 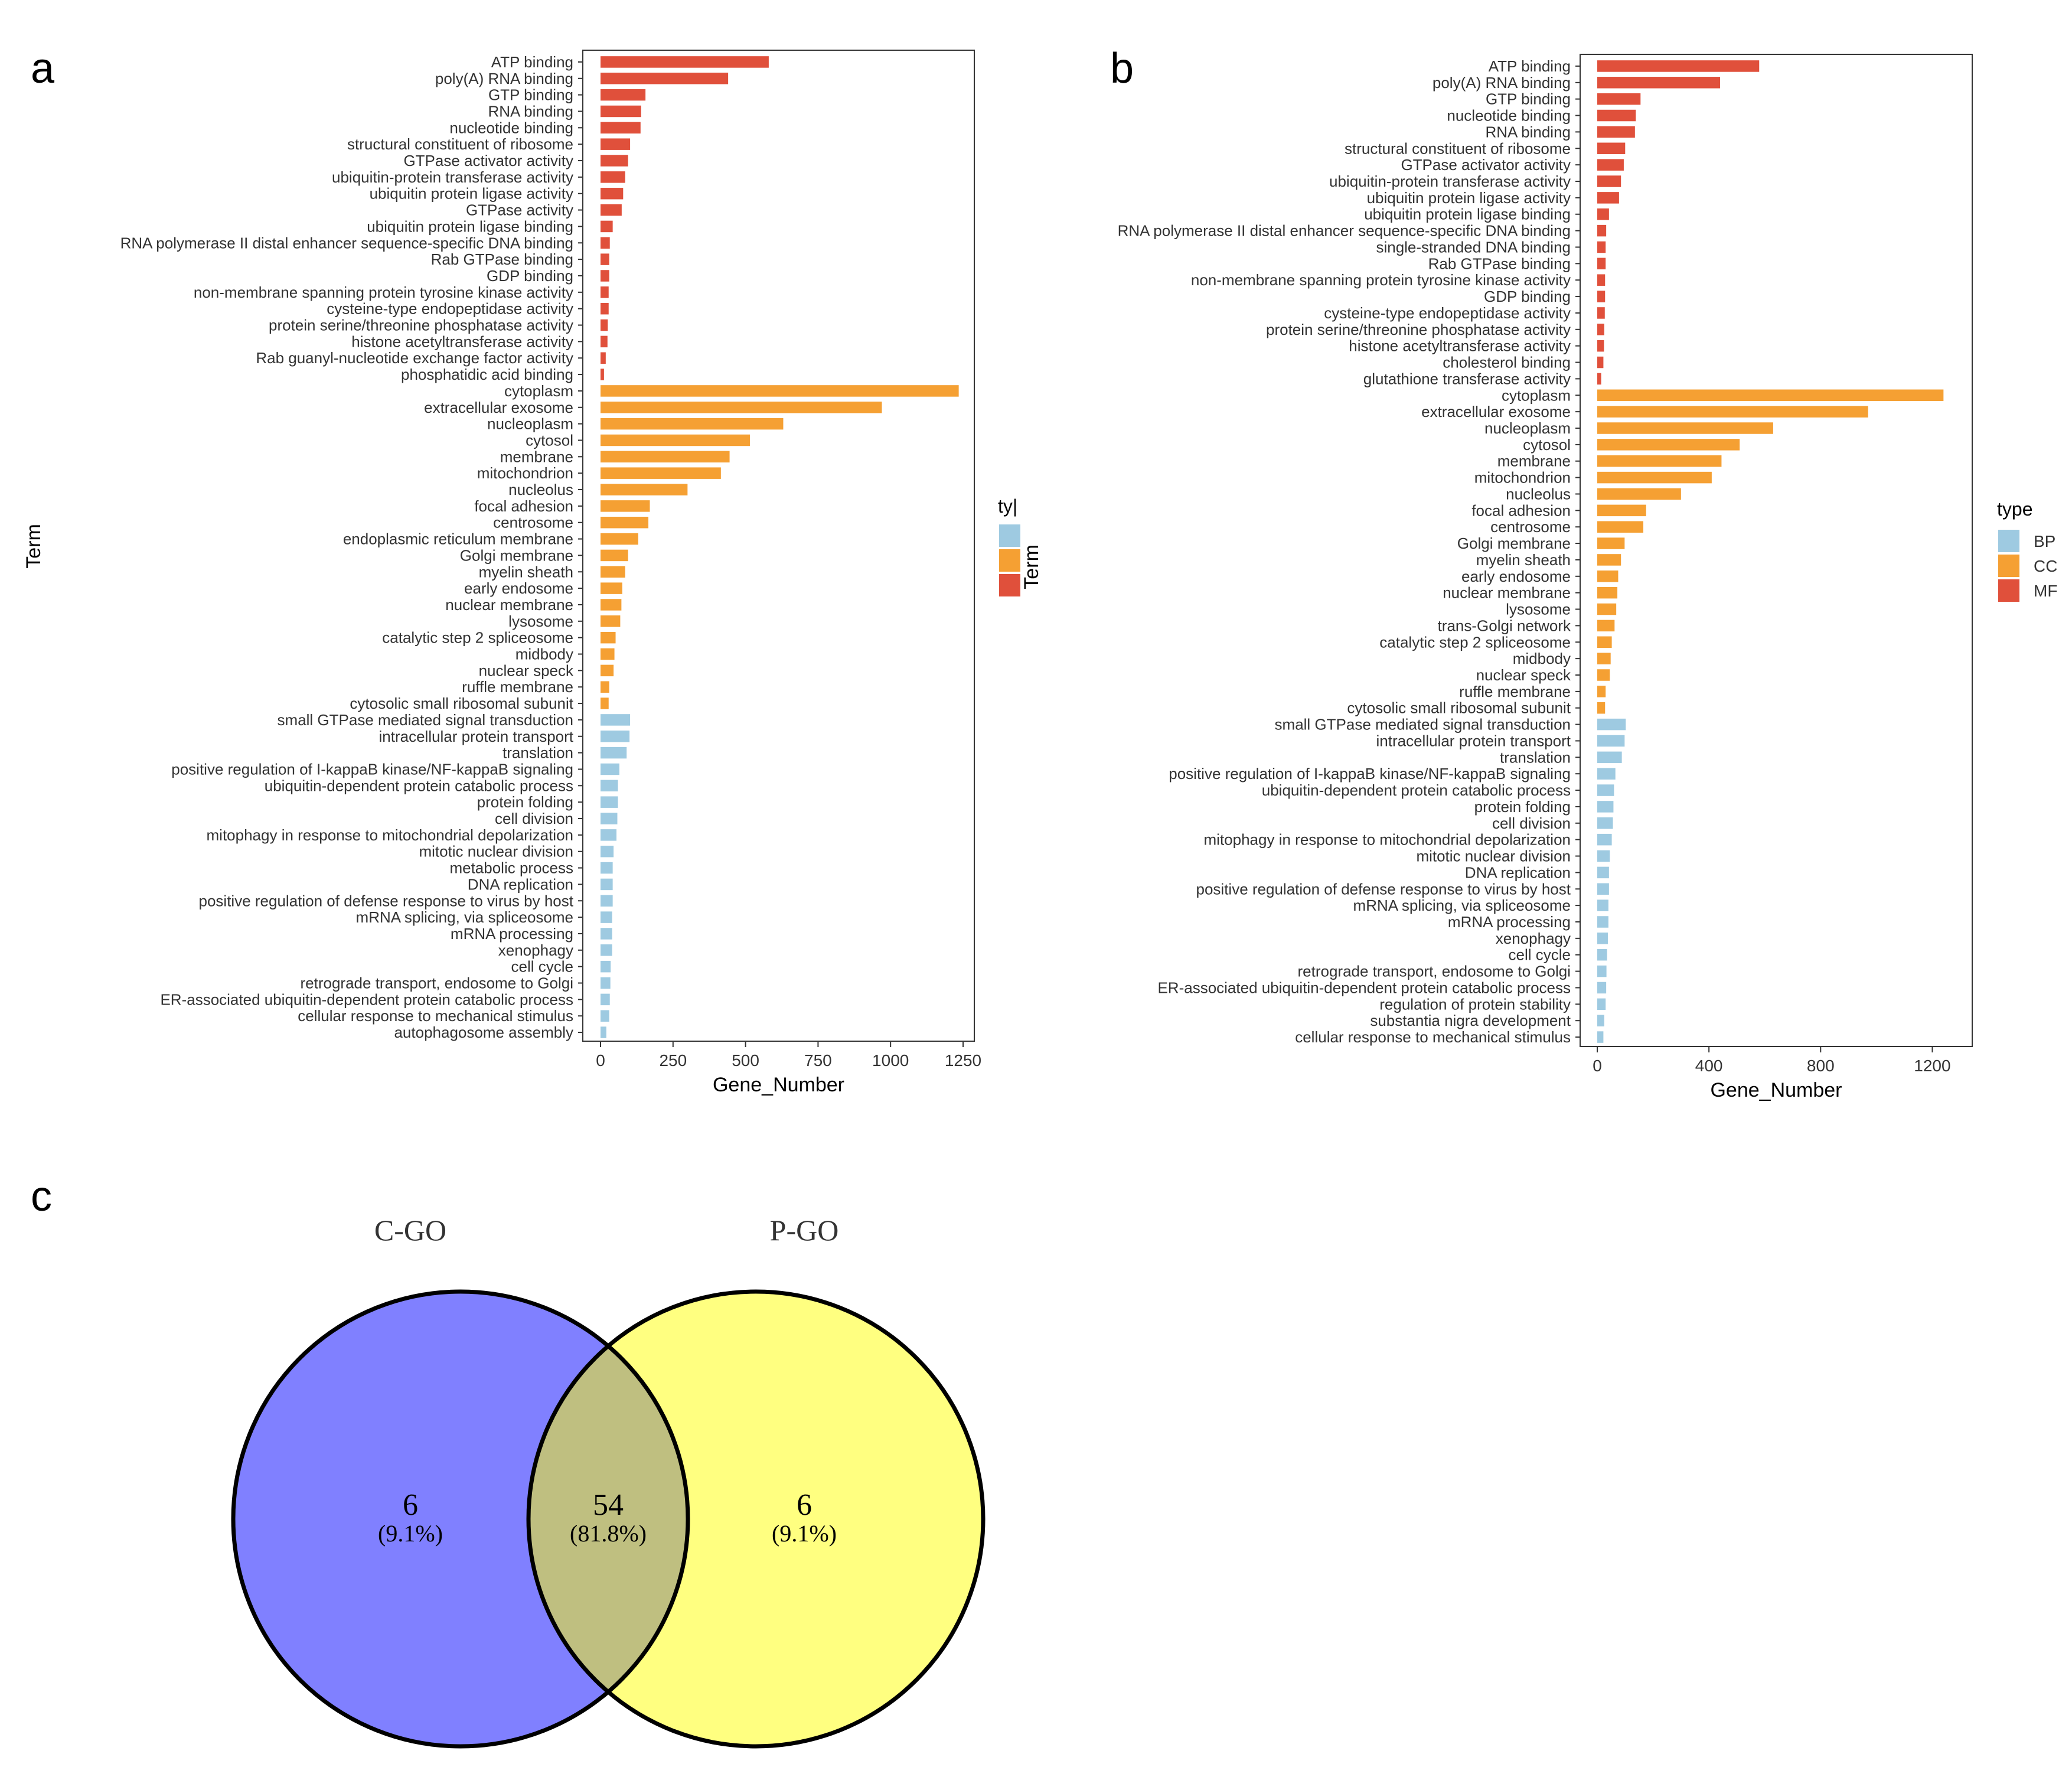 I want to click on term-label: autophagosome assembly, so click(x=483, y=1032).